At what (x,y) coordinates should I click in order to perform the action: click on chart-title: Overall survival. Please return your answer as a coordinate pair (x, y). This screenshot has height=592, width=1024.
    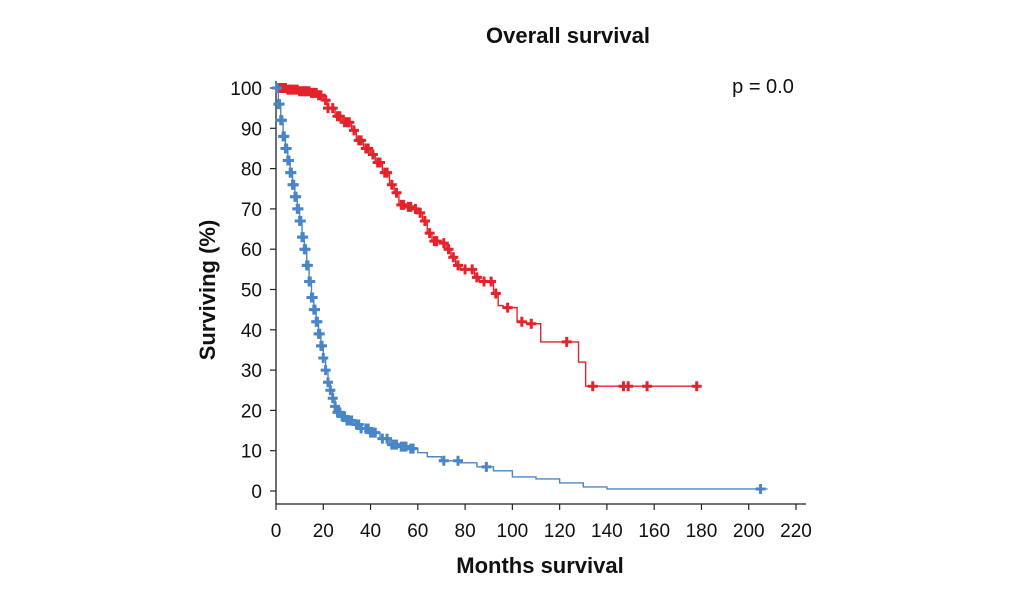
    Looking at the image, I should click on (568, 35).